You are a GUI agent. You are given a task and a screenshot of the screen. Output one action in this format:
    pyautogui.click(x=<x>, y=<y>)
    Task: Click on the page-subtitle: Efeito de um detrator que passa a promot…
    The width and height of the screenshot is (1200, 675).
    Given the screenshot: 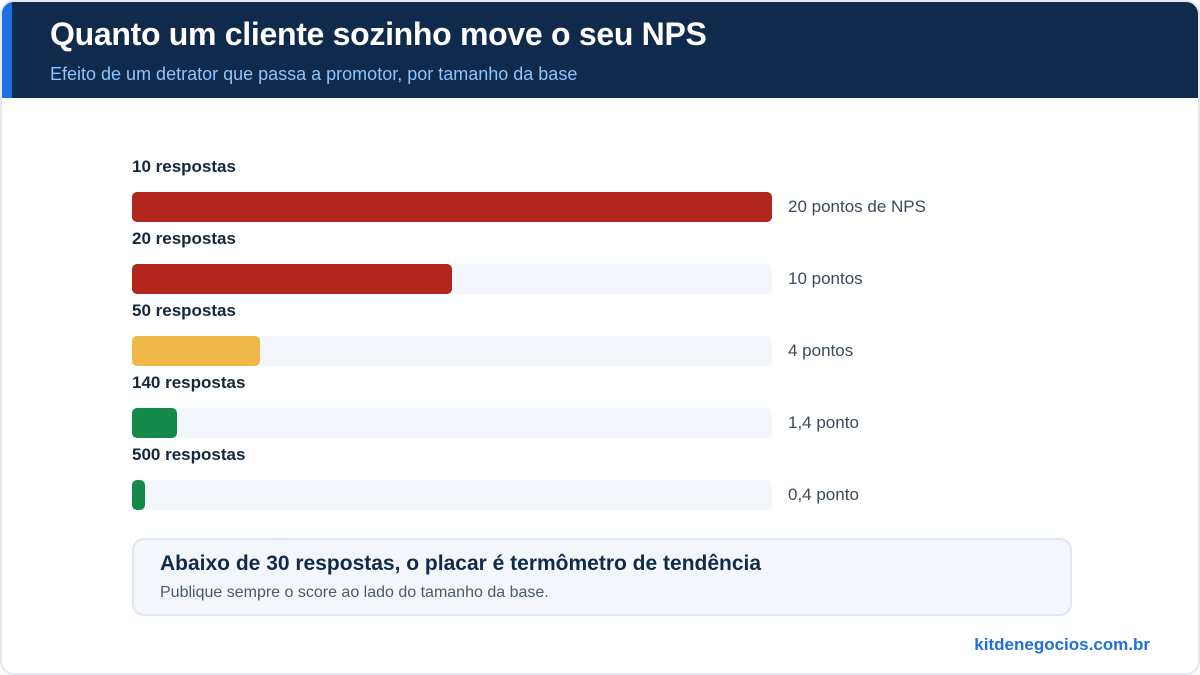 What is the action you would take?
    pyautogui.click(x=314, y=74)
    